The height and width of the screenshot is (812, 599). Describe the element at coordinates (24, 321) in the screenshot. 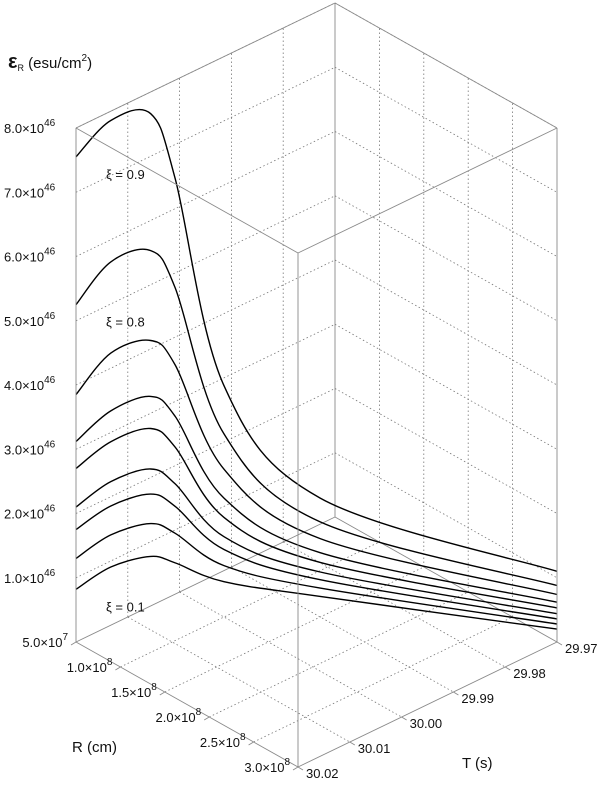

I see `z-tick-mantissa: 5.0×10` at that location.